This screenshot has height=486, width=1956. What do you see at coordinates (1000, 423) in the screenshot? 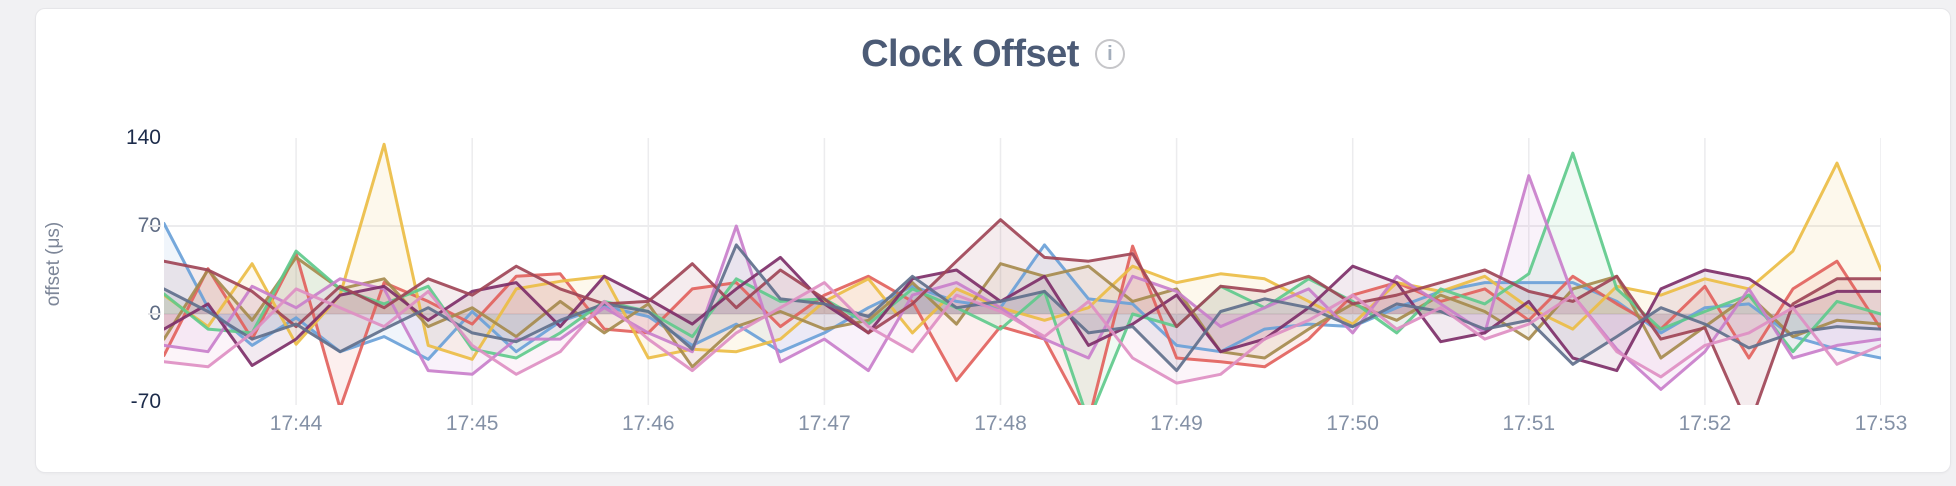
I see `x-tick-label: 17:48` at bounding box center [1000, 423].